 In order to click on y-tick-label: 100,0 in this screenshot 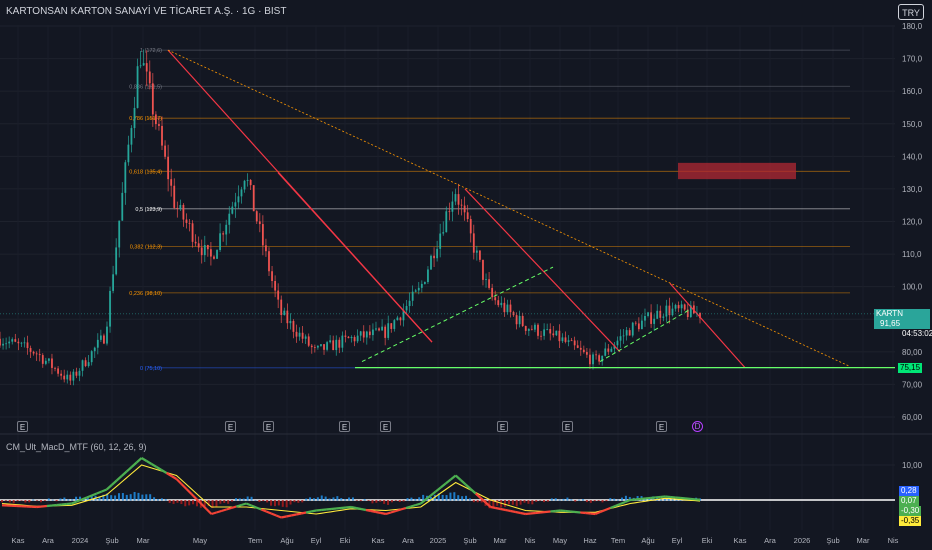, I will do `click(912, 287)`.